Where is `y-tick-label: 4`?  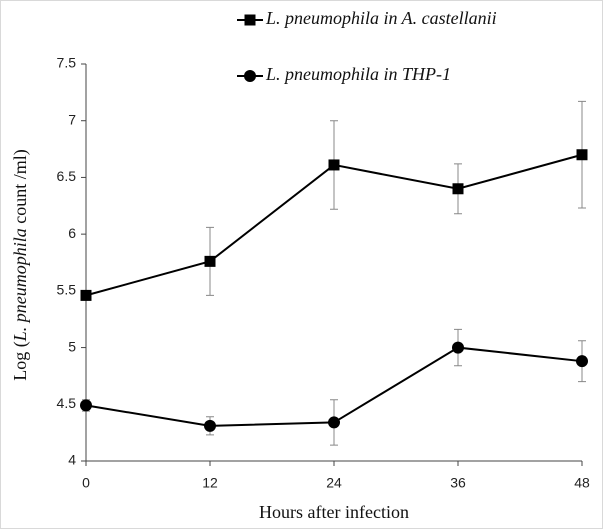
y-tick-label: 4 is located at coordinates (72, 460).